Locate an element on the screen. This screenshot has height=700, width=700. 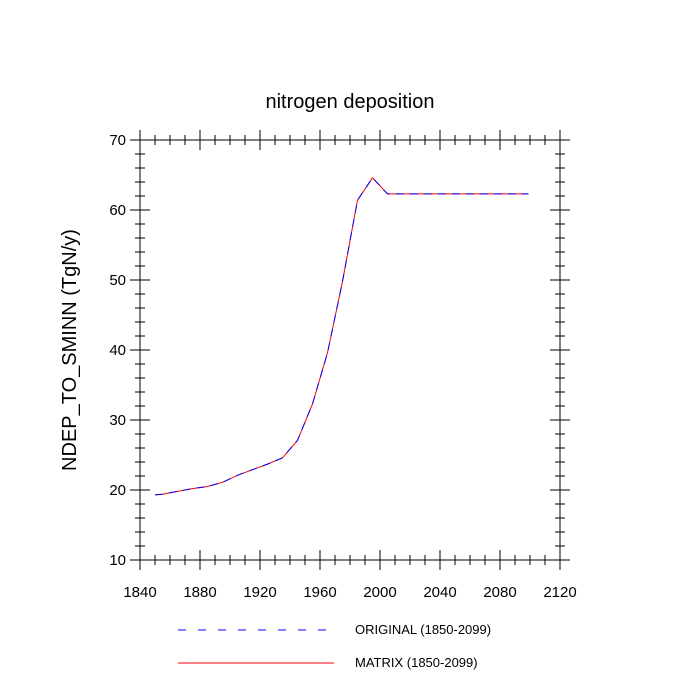
legend-label-matrix: MATRIX (1850-2099) is located at coordinates (416, 662).